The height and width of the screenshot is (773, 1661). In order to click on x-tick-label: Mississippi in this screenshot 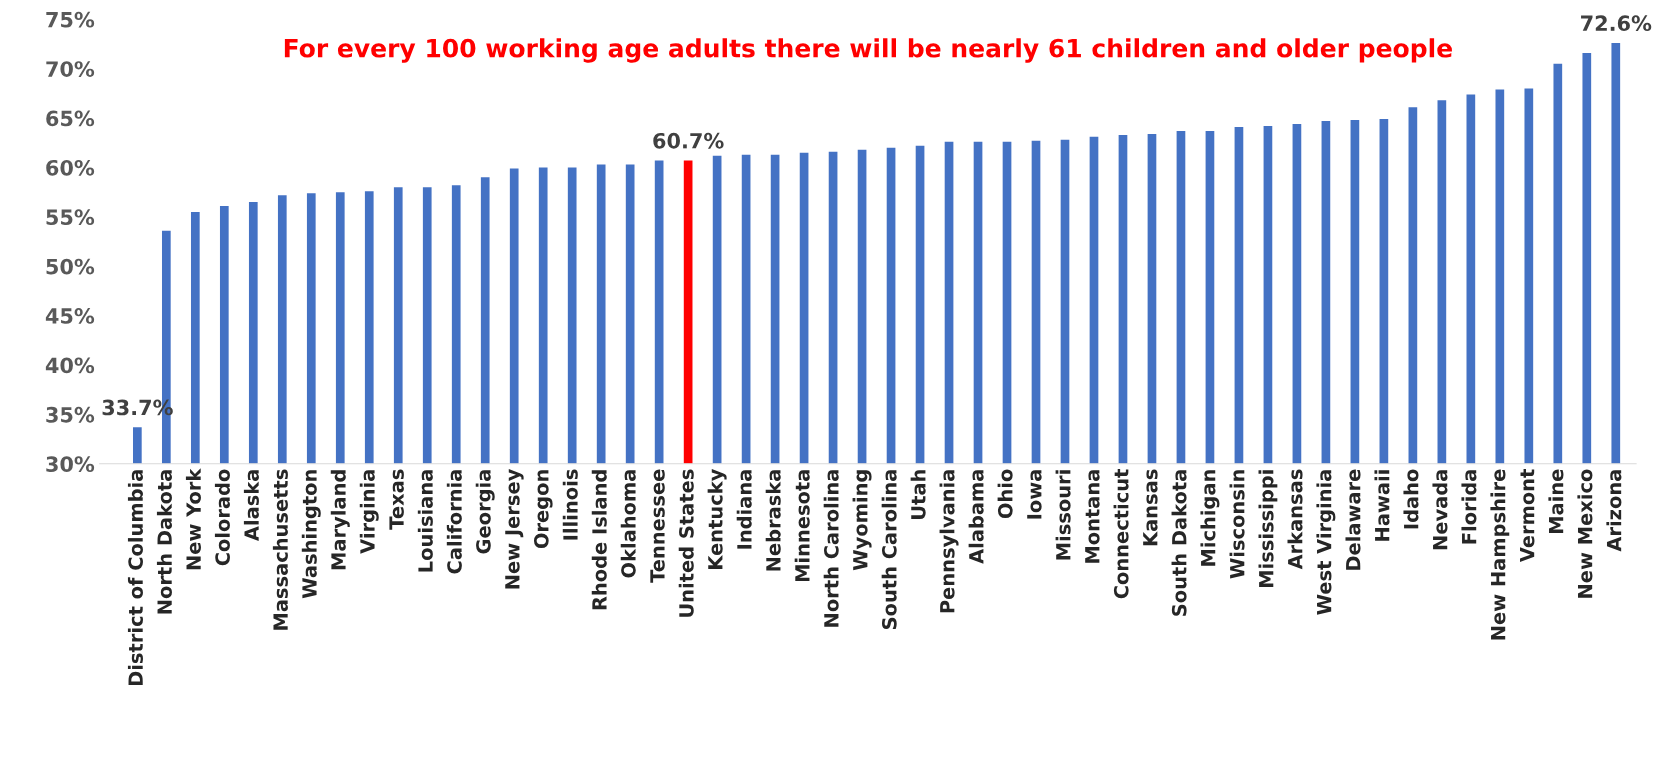, I will do `click(1268, 529)`.